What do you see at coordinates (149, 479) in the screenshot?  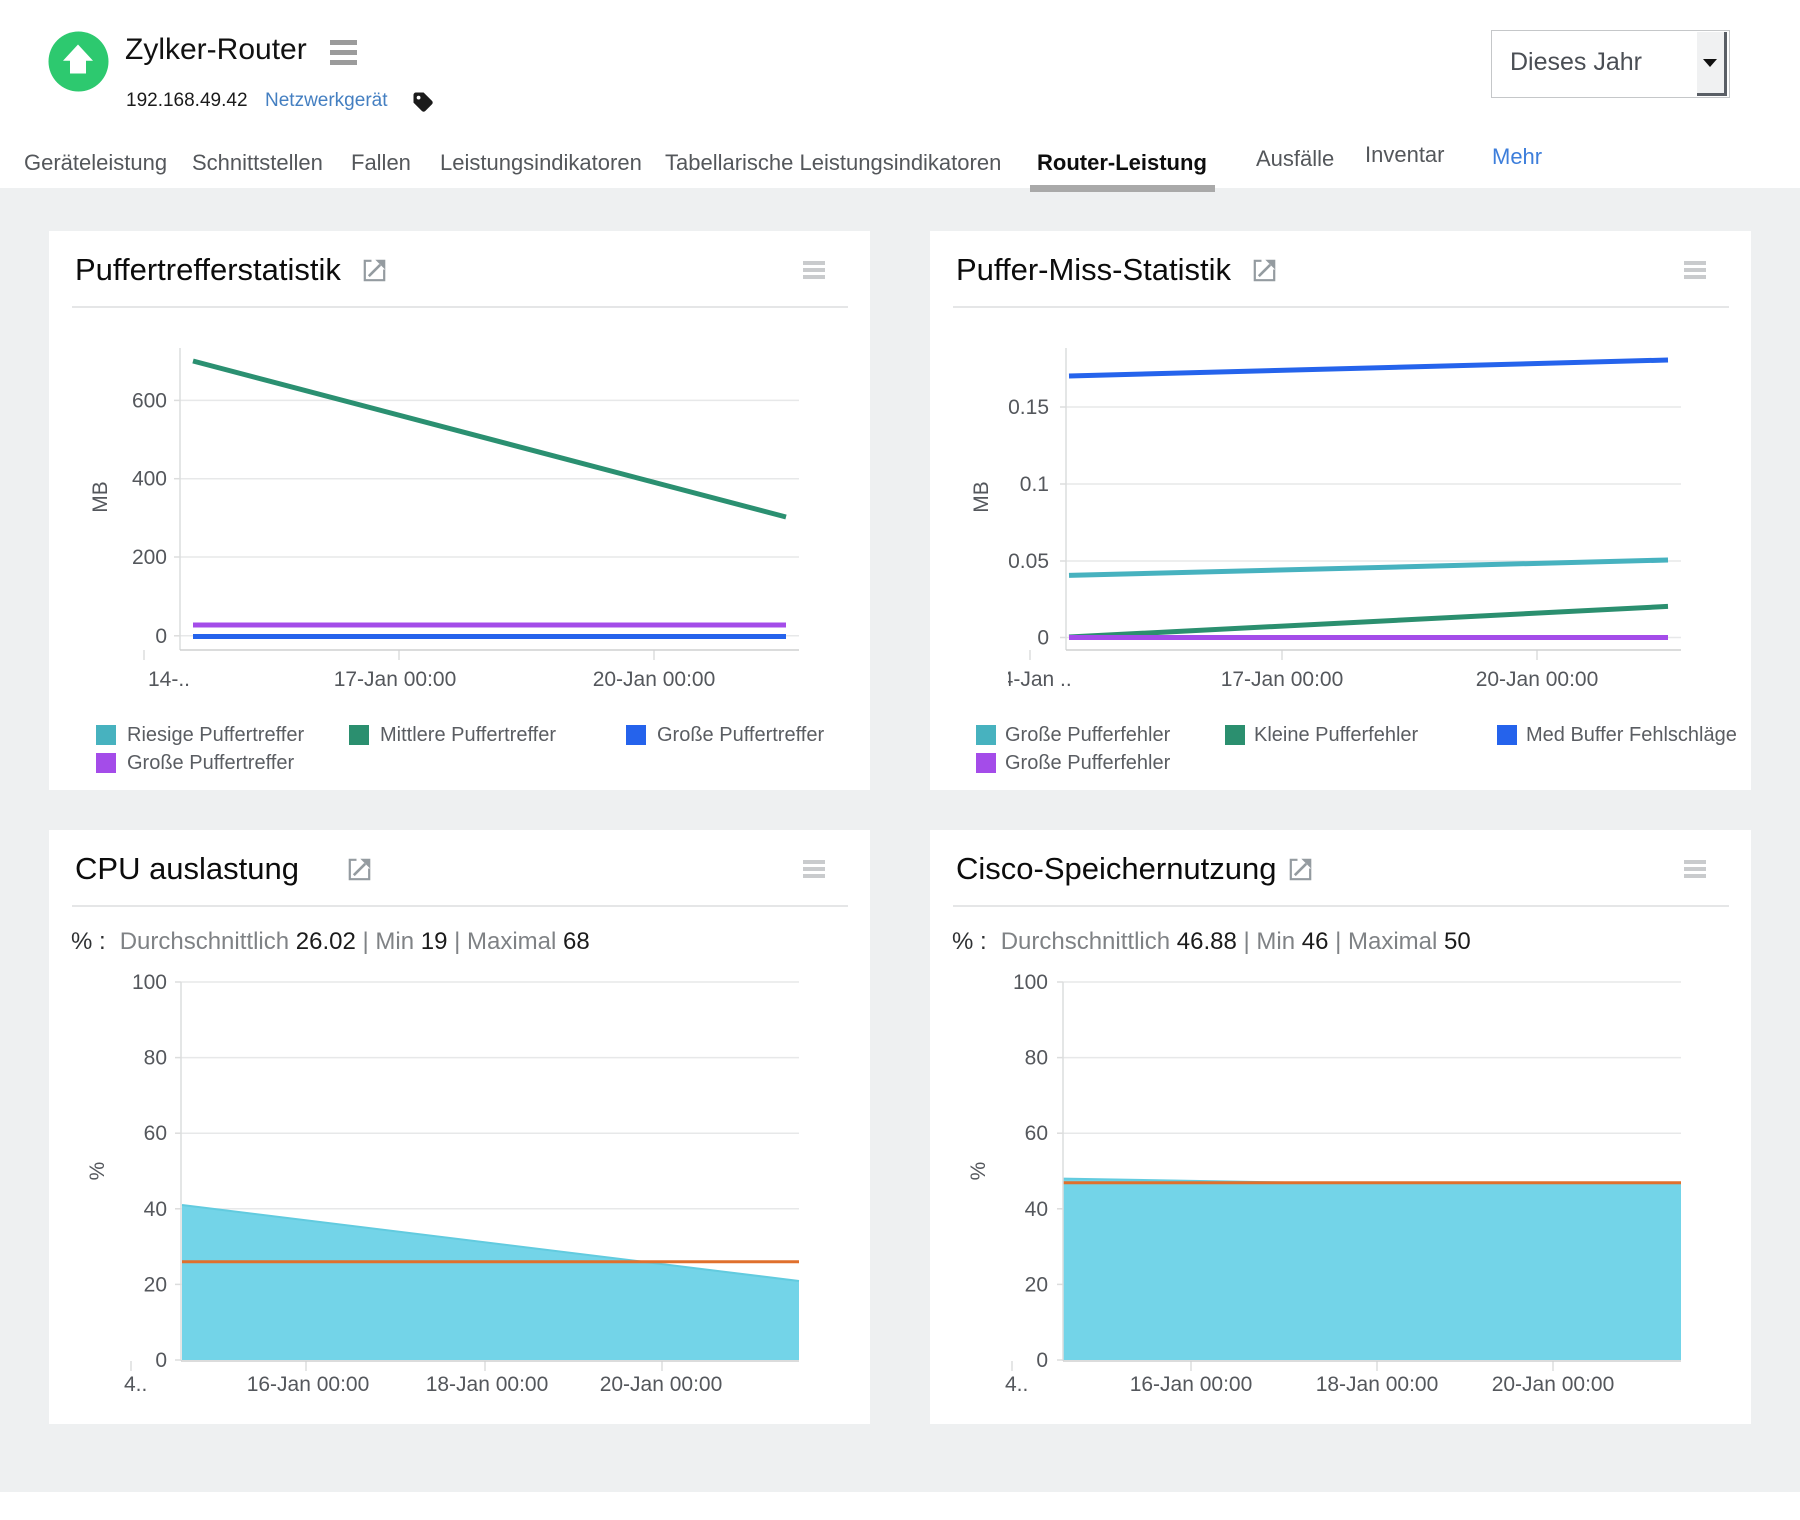 I see `svg-text: 400` at bounding box center [149, 479].